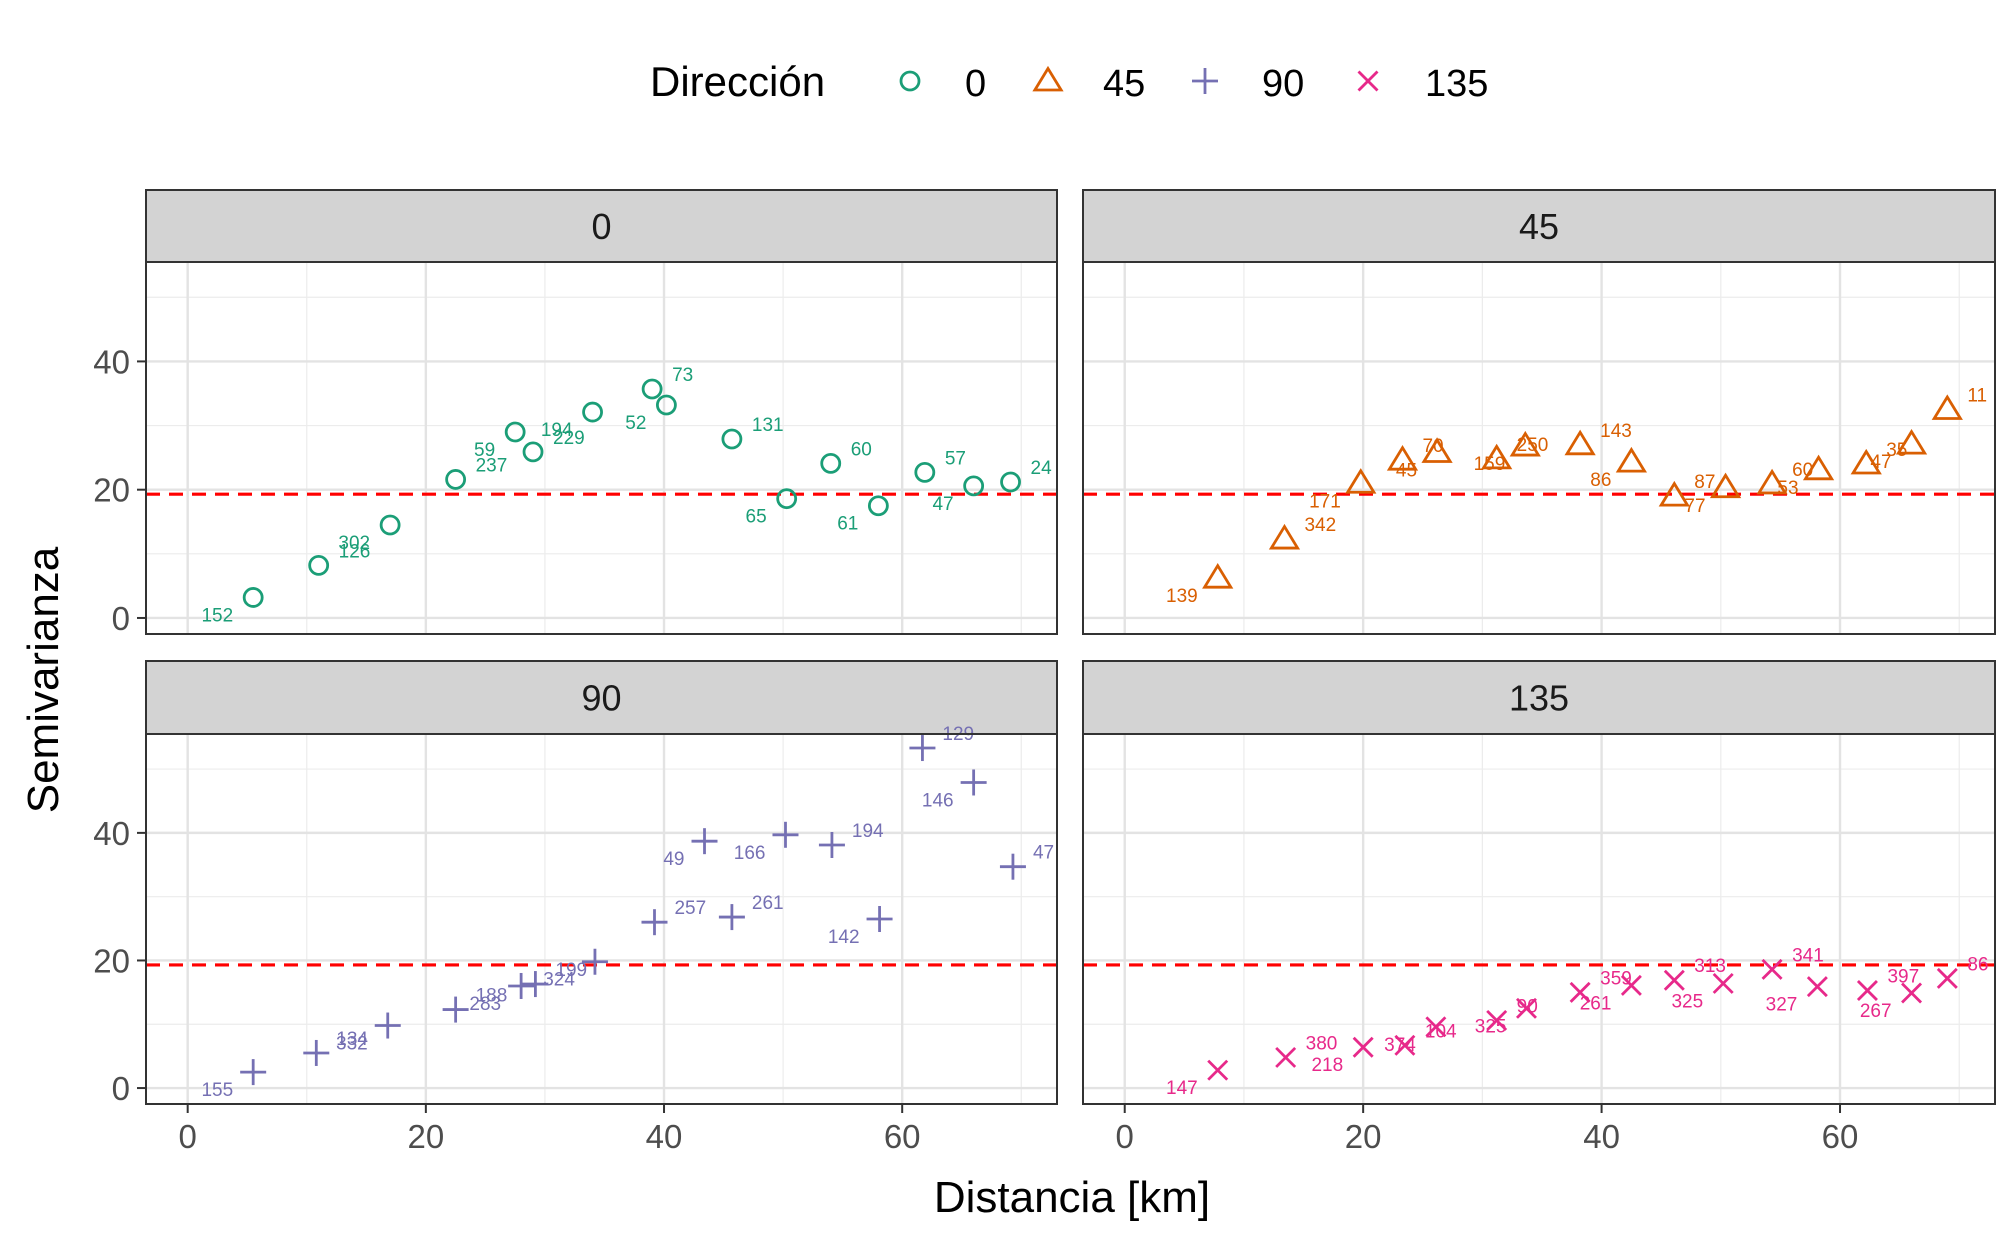 This screenshot has width=2016, height=1250. Describe the element at coordinates (557, 430) in the screenshot. I see `point-count-label: 194` at that location.